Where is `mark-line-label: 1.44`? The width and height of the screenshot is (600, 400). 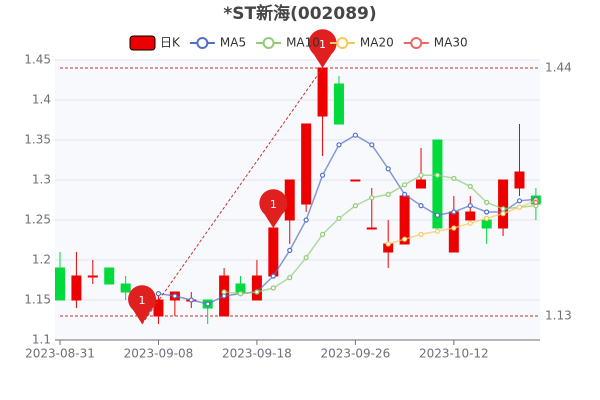
mark-line-label: 1.44 is located at coordinates (558, 68).